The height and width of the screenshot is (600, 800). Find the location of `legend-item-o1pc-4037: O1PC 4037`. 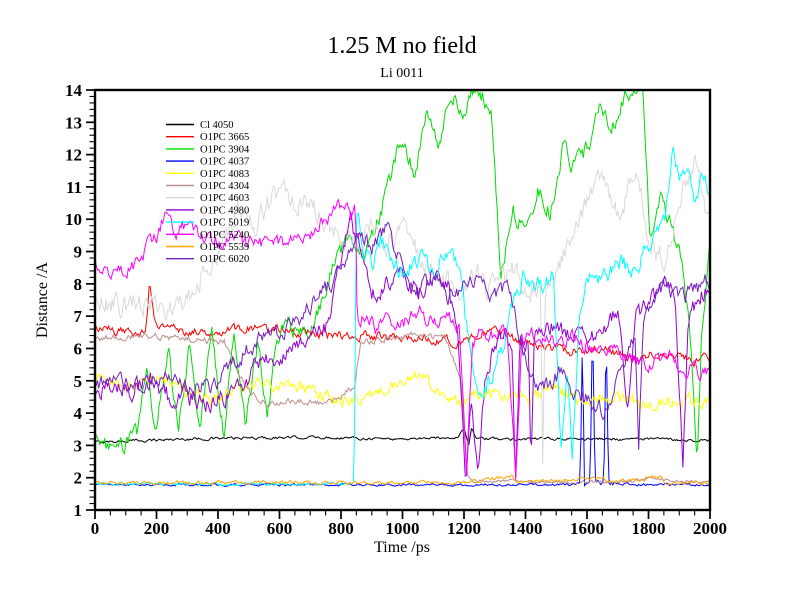

legend-item-o1pc-4037: O1PC 4037 is located at coordinates (207, 162).